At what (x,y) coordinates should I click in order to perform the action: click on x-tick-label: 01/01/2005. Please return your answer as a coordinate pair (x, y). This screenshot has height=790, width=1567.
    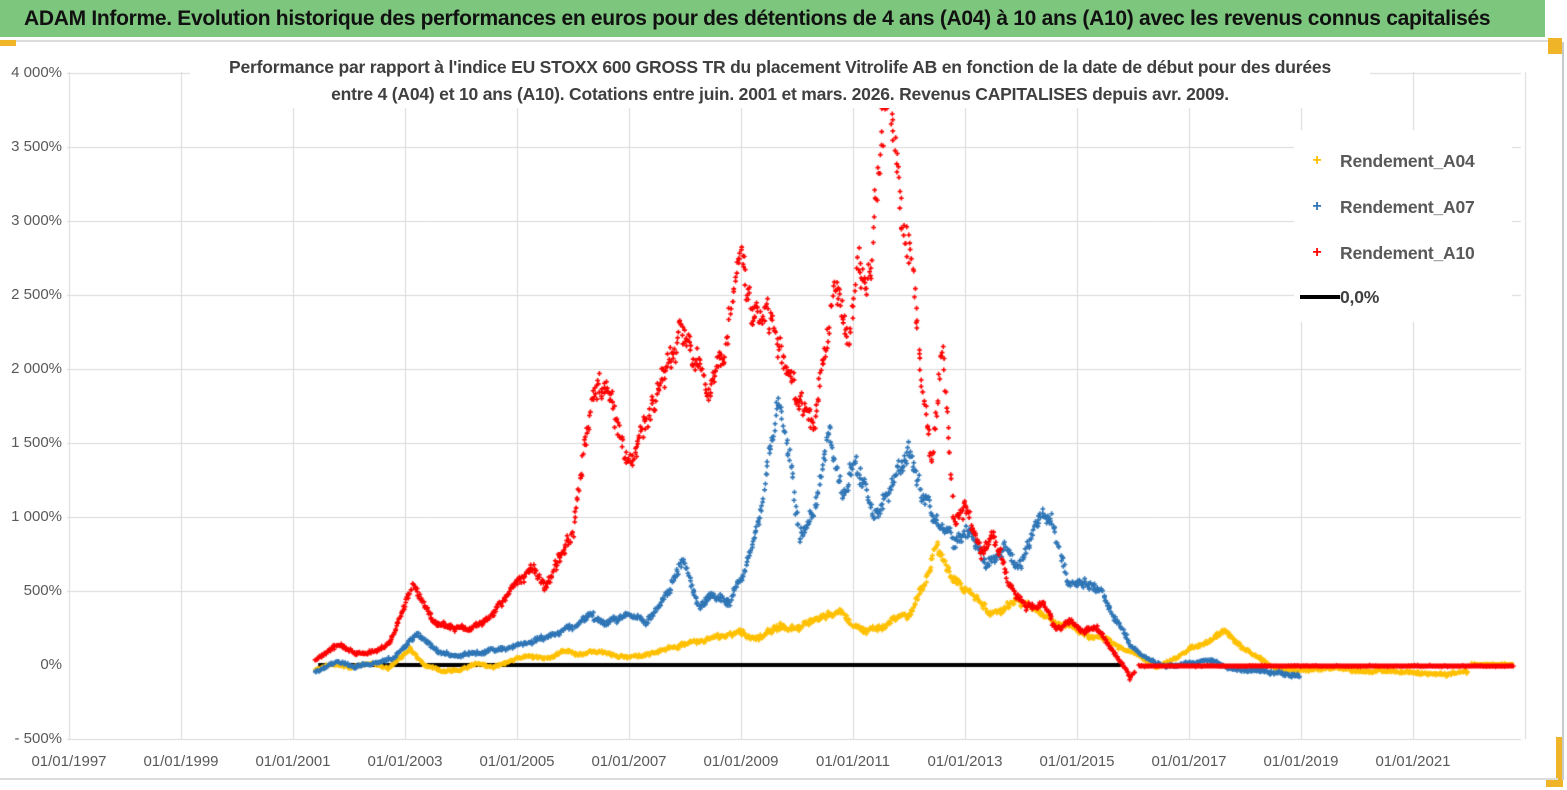
    Looking at the image, I should click on (517, 761).